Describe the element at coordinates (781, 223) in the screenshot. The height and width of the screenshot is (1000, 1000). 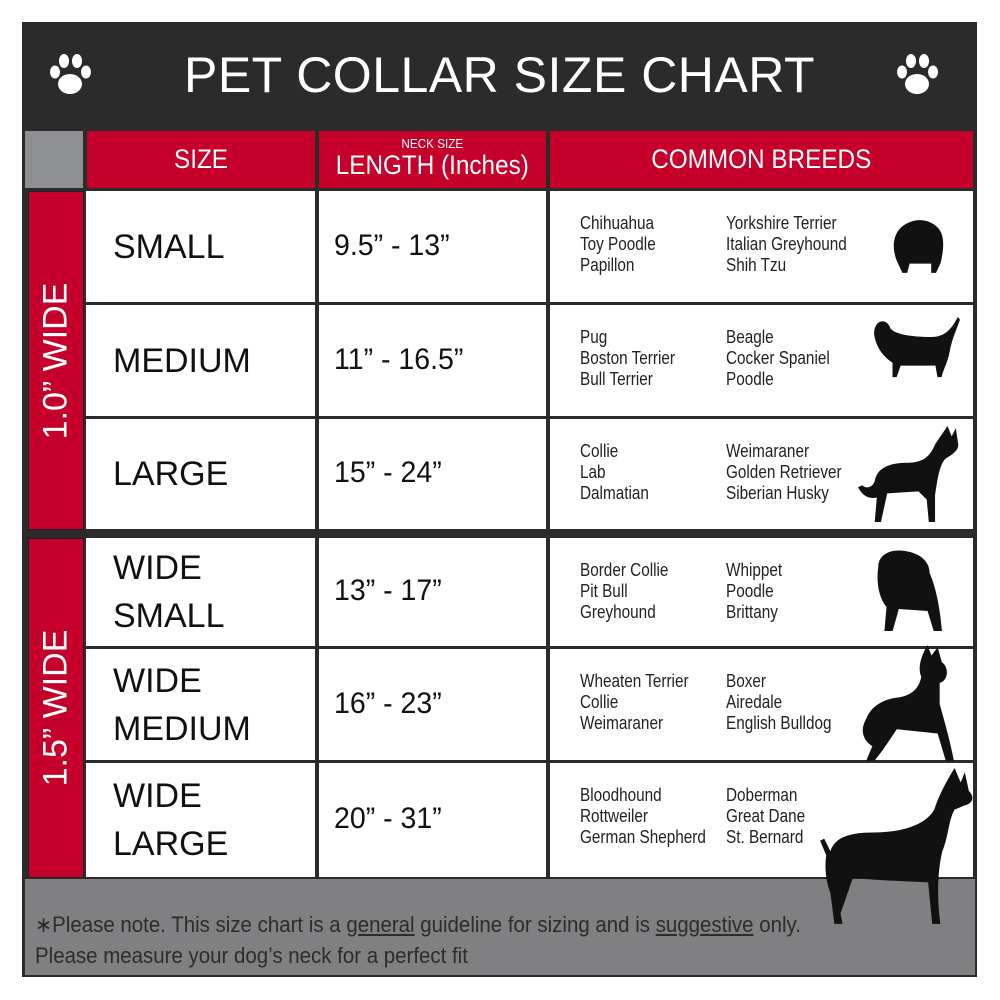
I see `breed-name: Yorkshire Terrier` at that location.